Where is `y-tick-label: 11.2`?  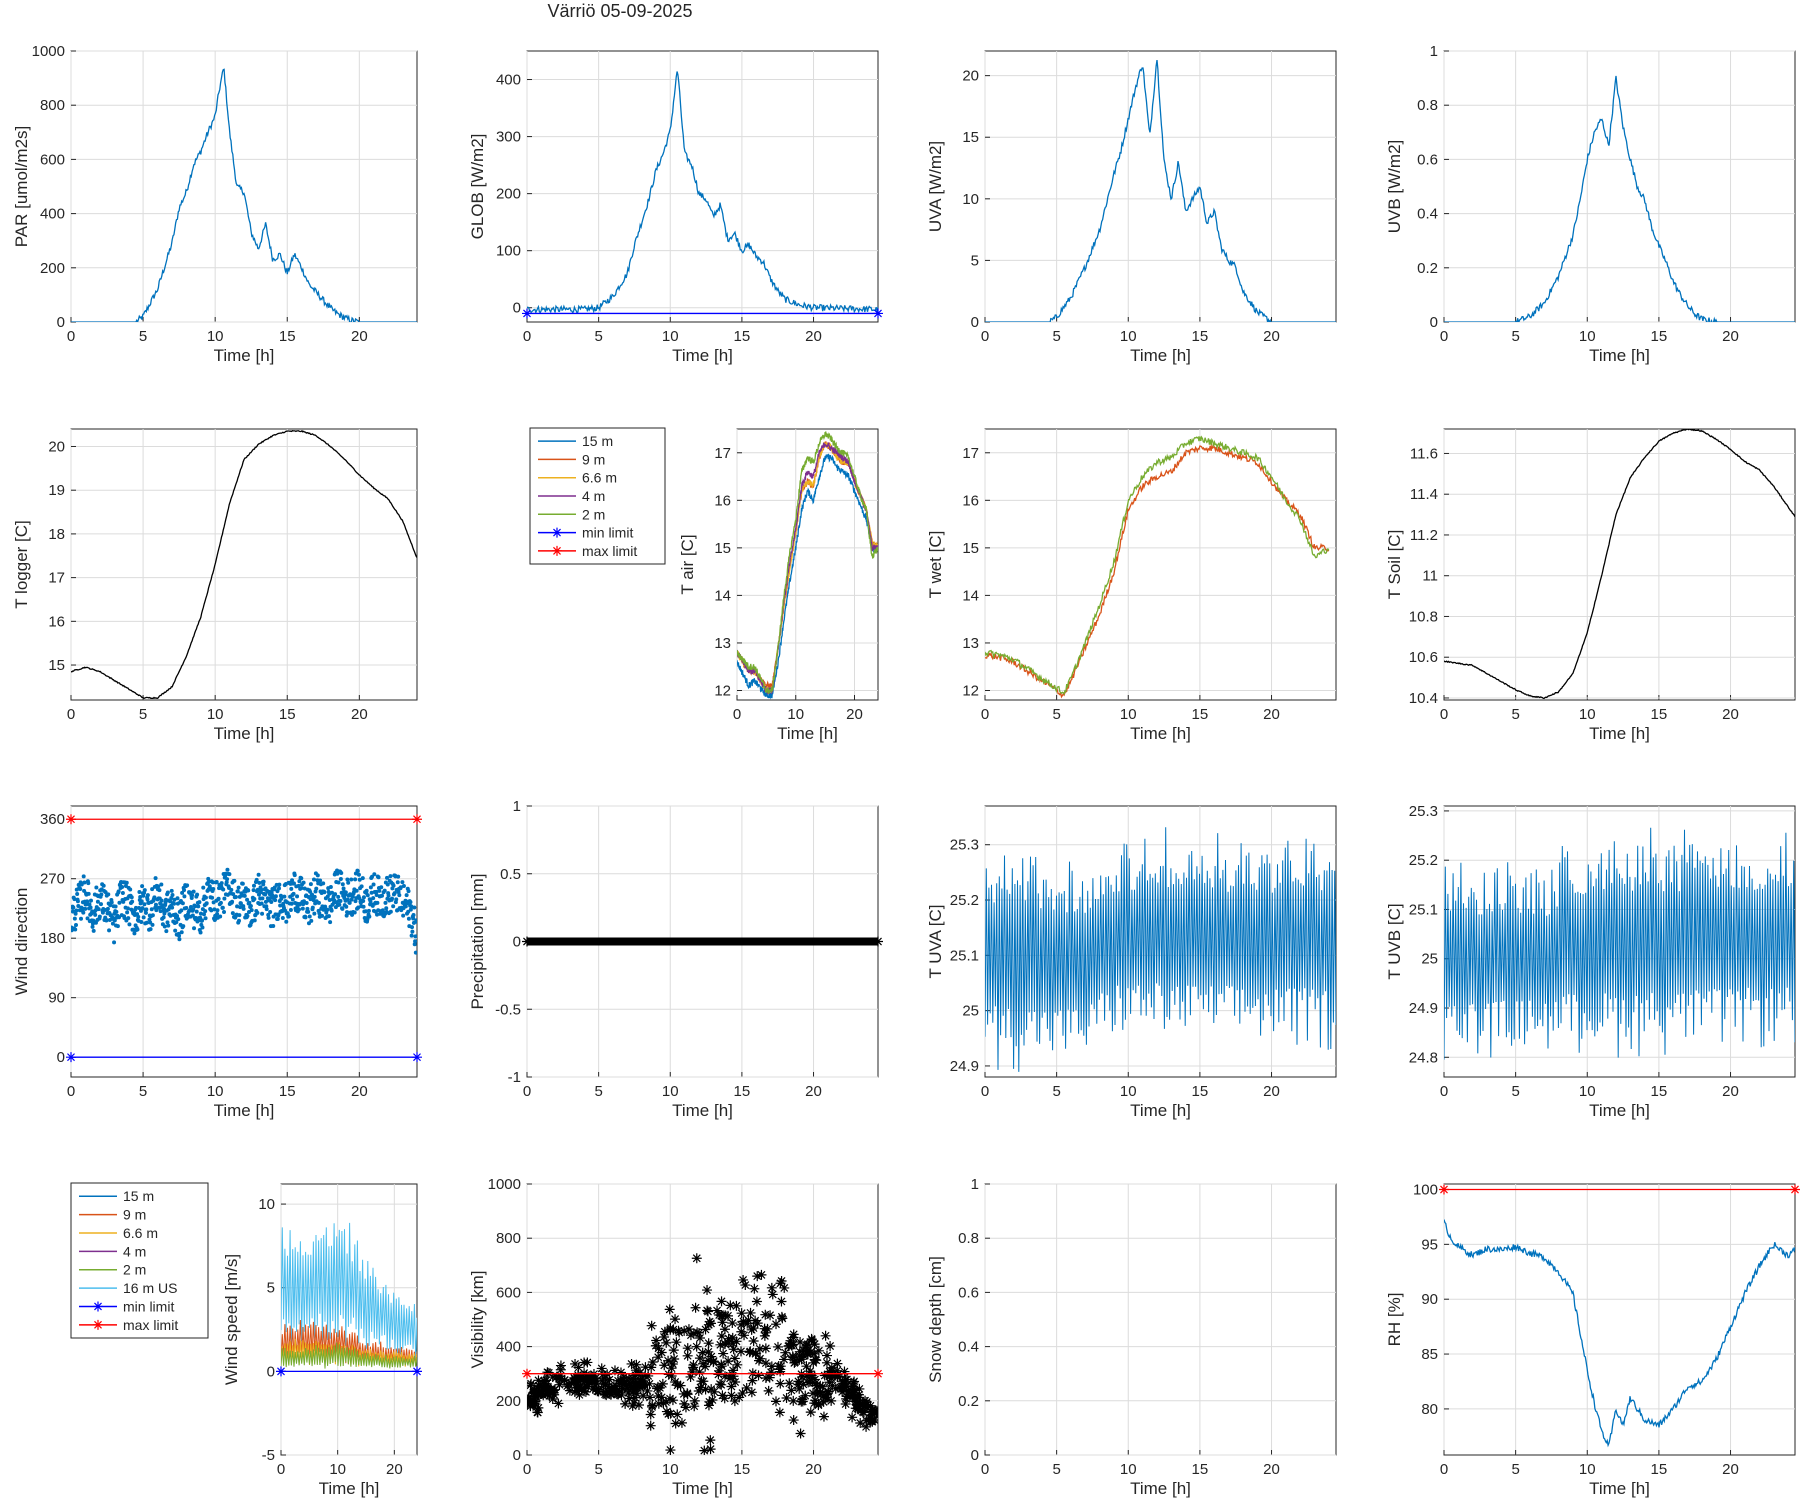 y-tick-label: 11.2 is located at coordinates (1424, 535).